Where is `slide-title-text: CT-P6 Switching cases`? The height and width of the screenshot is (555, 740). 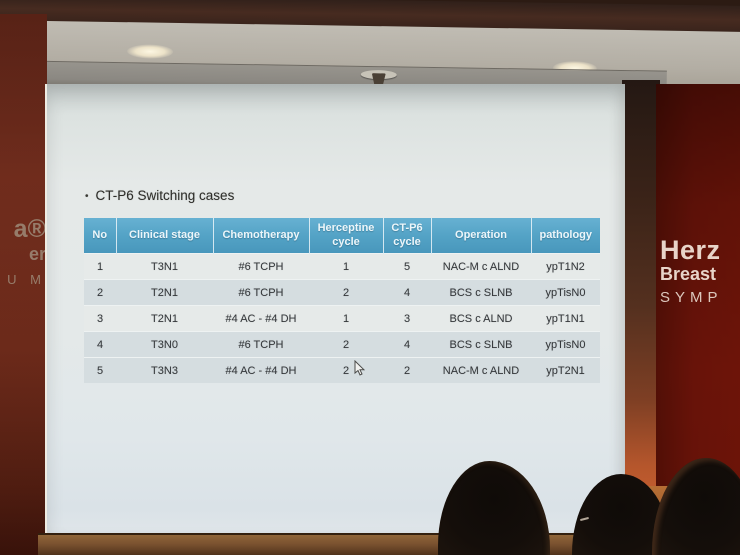
slide-title-text: CT-P6 Switching cases is located at coordinates (165, 195).